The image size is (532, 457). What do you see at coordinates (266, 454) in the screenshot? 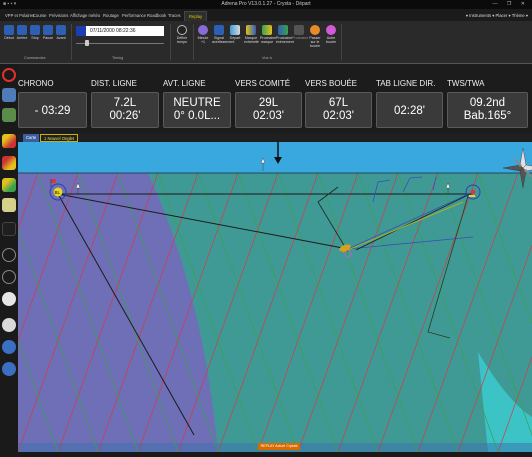
I see `status-bar` at bounding box center [266, 454].